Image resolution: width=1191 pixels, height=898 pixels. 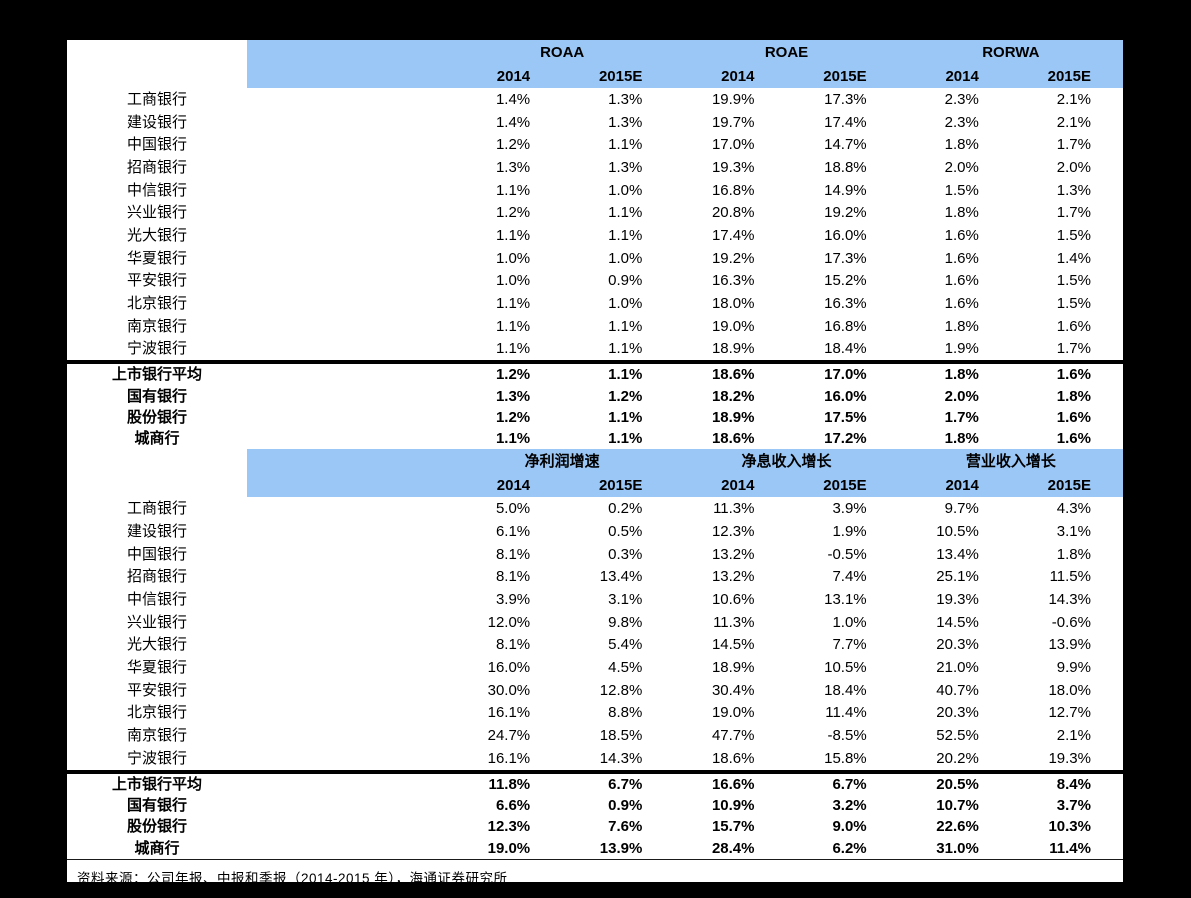 I want to click on summary-row: 股份银行 12.3% 7.6% 15.7% 9.0% 22.6% 10.3%, so click(x=595, y=826).